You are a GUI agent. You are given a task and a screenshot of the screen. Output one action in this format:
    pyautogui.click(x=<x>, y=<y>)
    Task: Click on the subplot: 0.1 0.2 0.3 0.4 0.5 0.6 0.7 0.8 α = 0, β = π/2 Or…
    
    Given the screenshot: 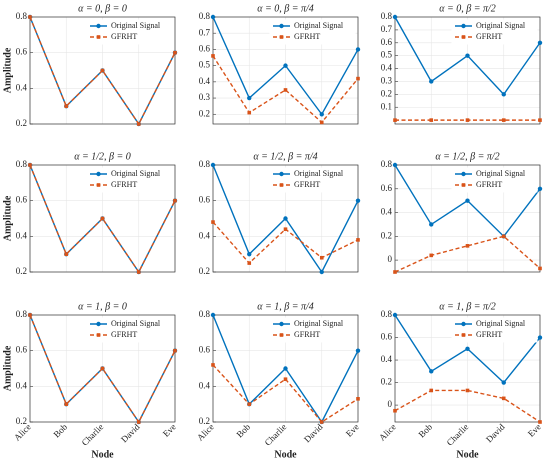 What is the action you would take?
    pyautogui.click(x=462, y=64)
    